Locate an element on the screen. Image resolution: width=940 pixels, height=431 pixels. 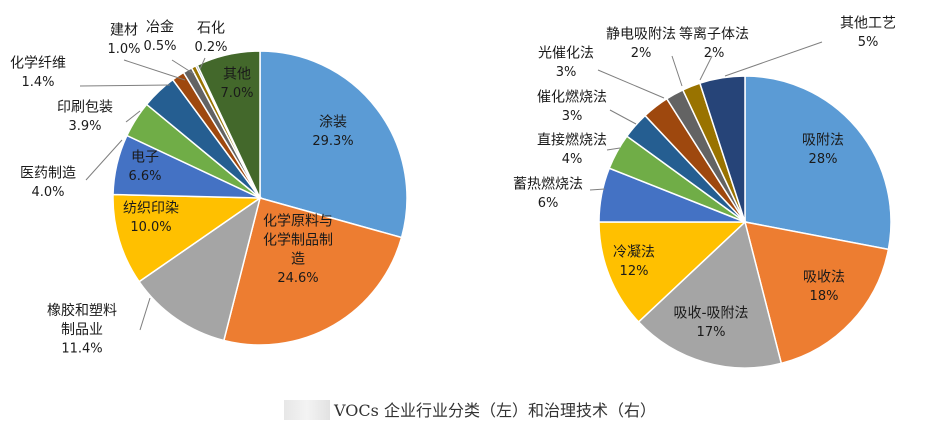
slice-label-0-2: 橡胶和塑料制品业 11.4% is located at coordinates (82, 329).